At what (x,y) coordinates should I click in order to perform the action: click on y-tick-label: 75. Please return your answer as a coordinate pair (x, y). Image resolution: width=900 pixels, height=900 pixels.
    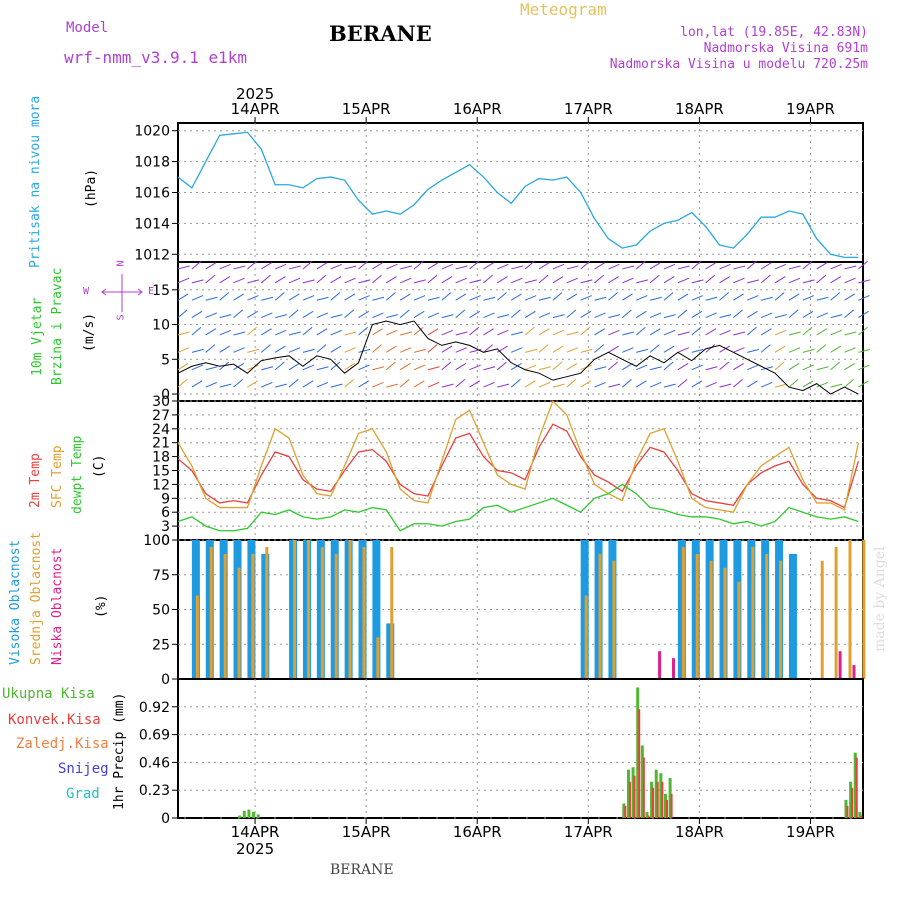
    Looking at the image, I should click on (161, 576).